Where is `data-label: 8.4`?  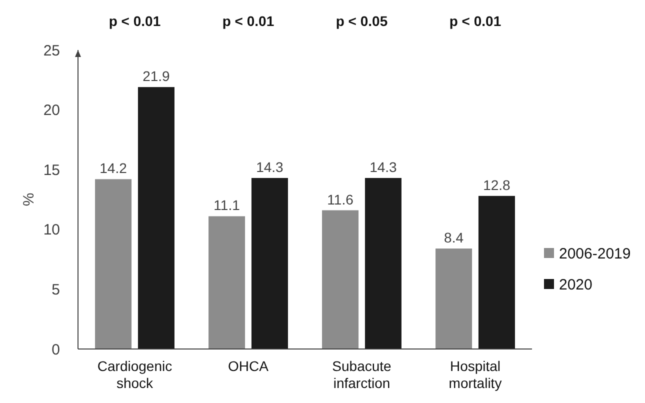
data-label: 8.4 is located at coordinates (454, 238).